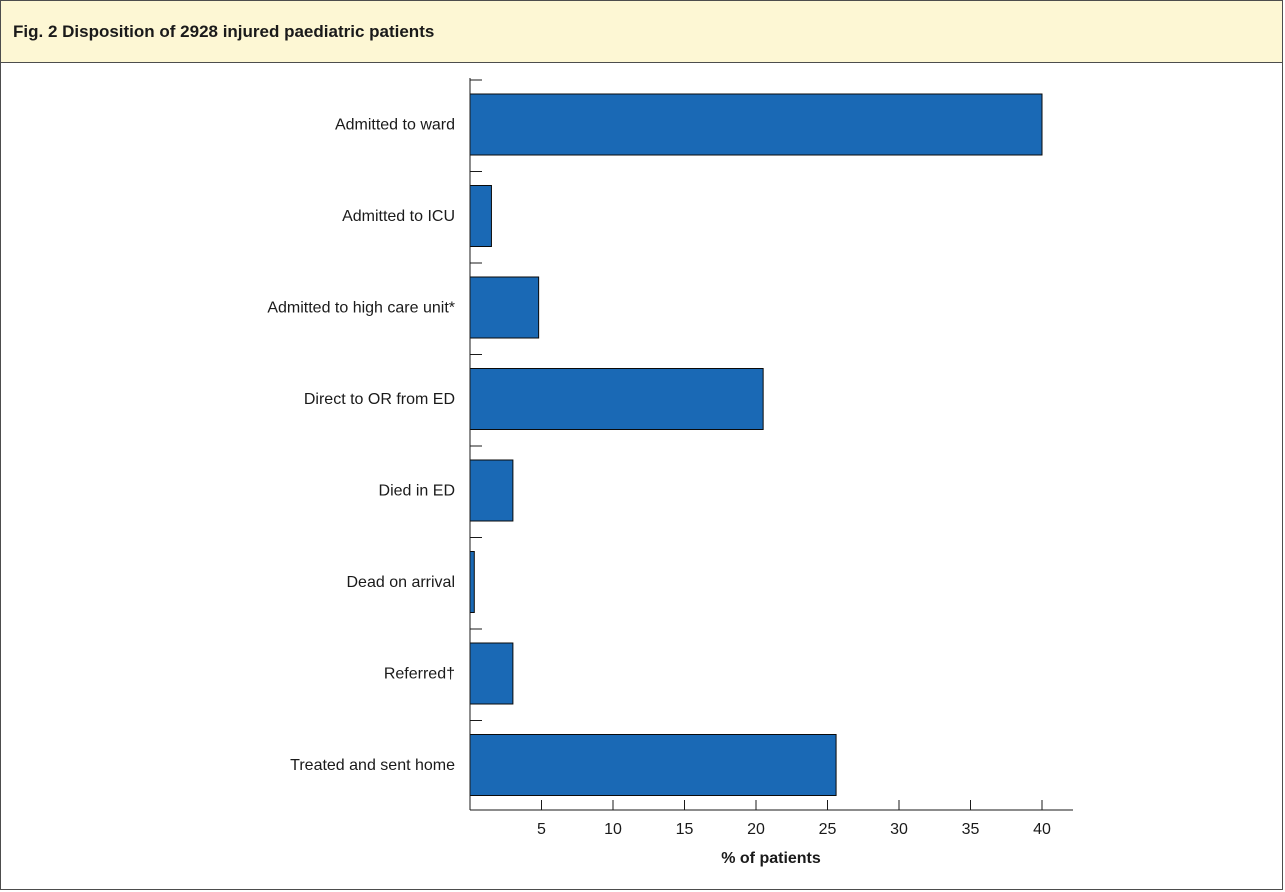 Image resolution: width=1285 pixels, height=892 pixels. Describe the element at coordinates (541, 829) in the screenshot. I see `x-tick-label: 5` at that location.